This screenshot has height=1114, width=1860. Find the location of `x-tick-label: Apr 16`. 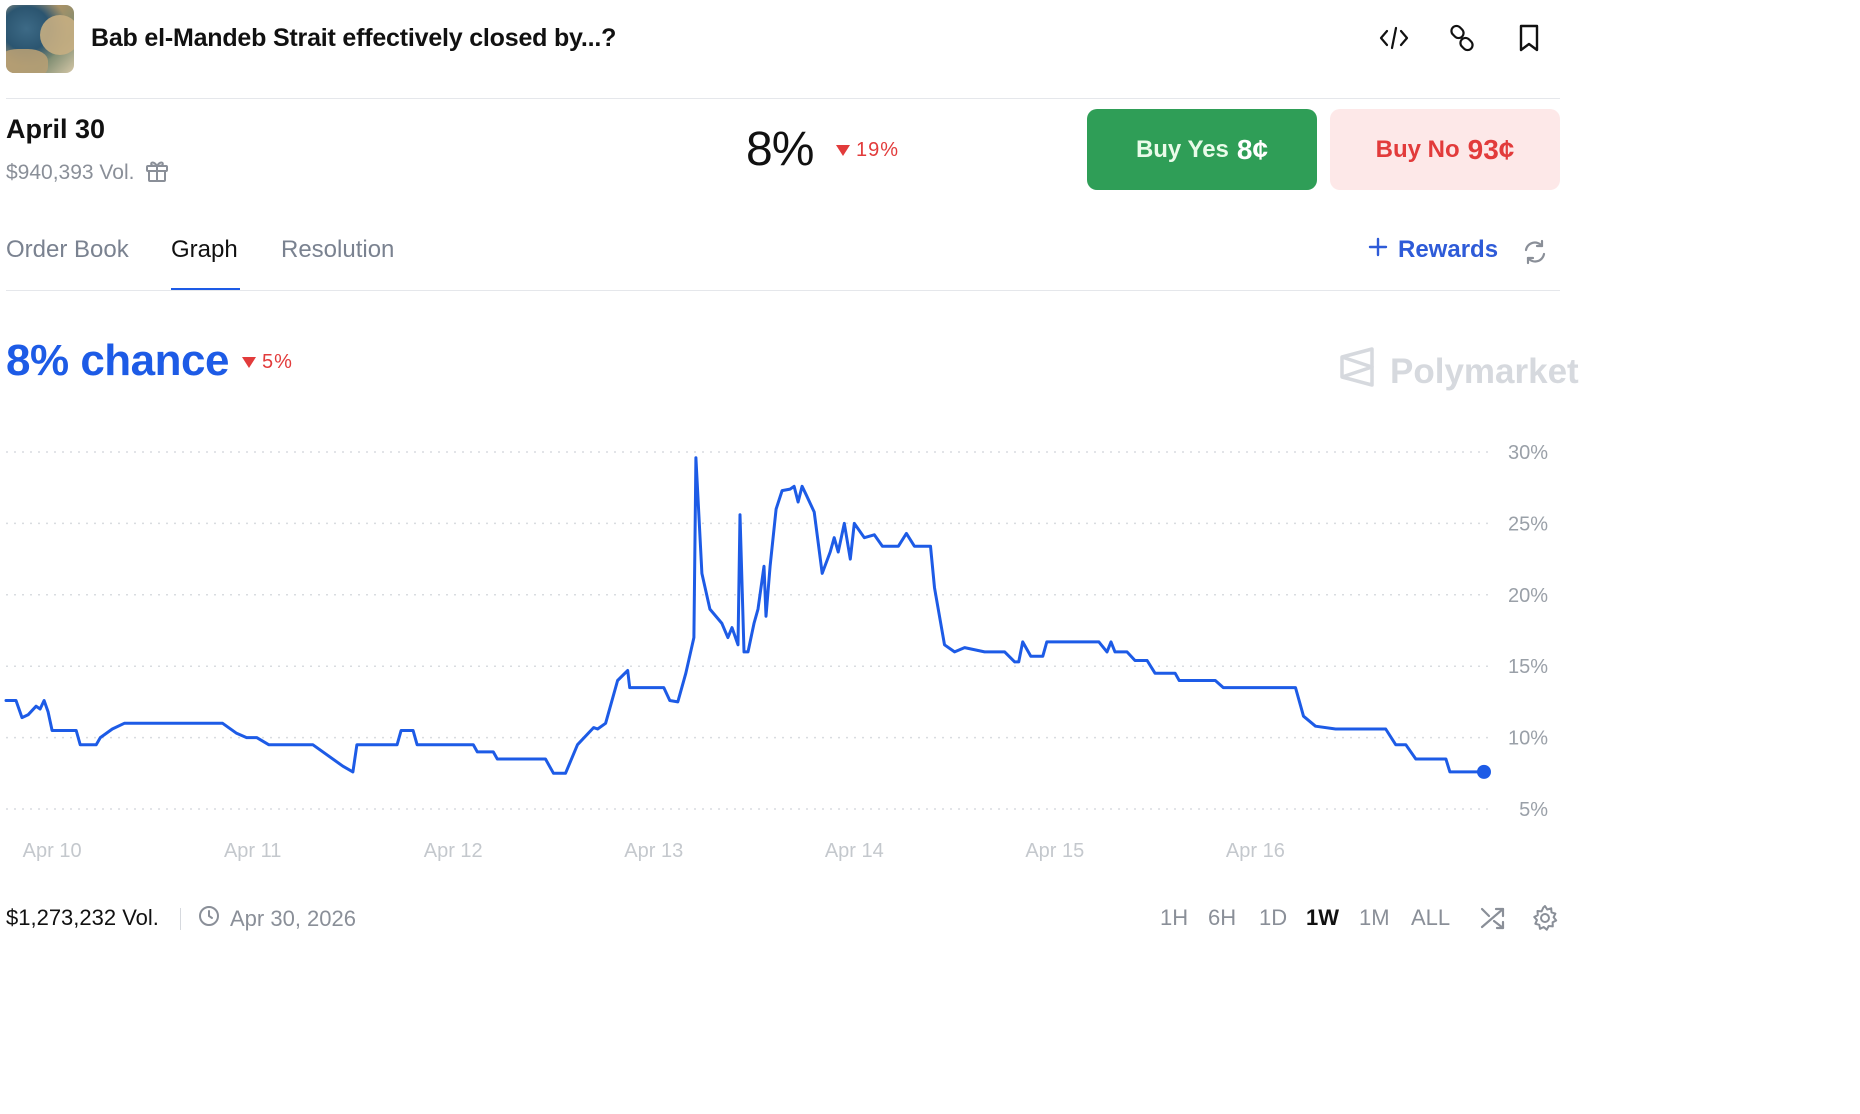

x-tick-label: Apr 16 is located at coordinates (1255, 851).